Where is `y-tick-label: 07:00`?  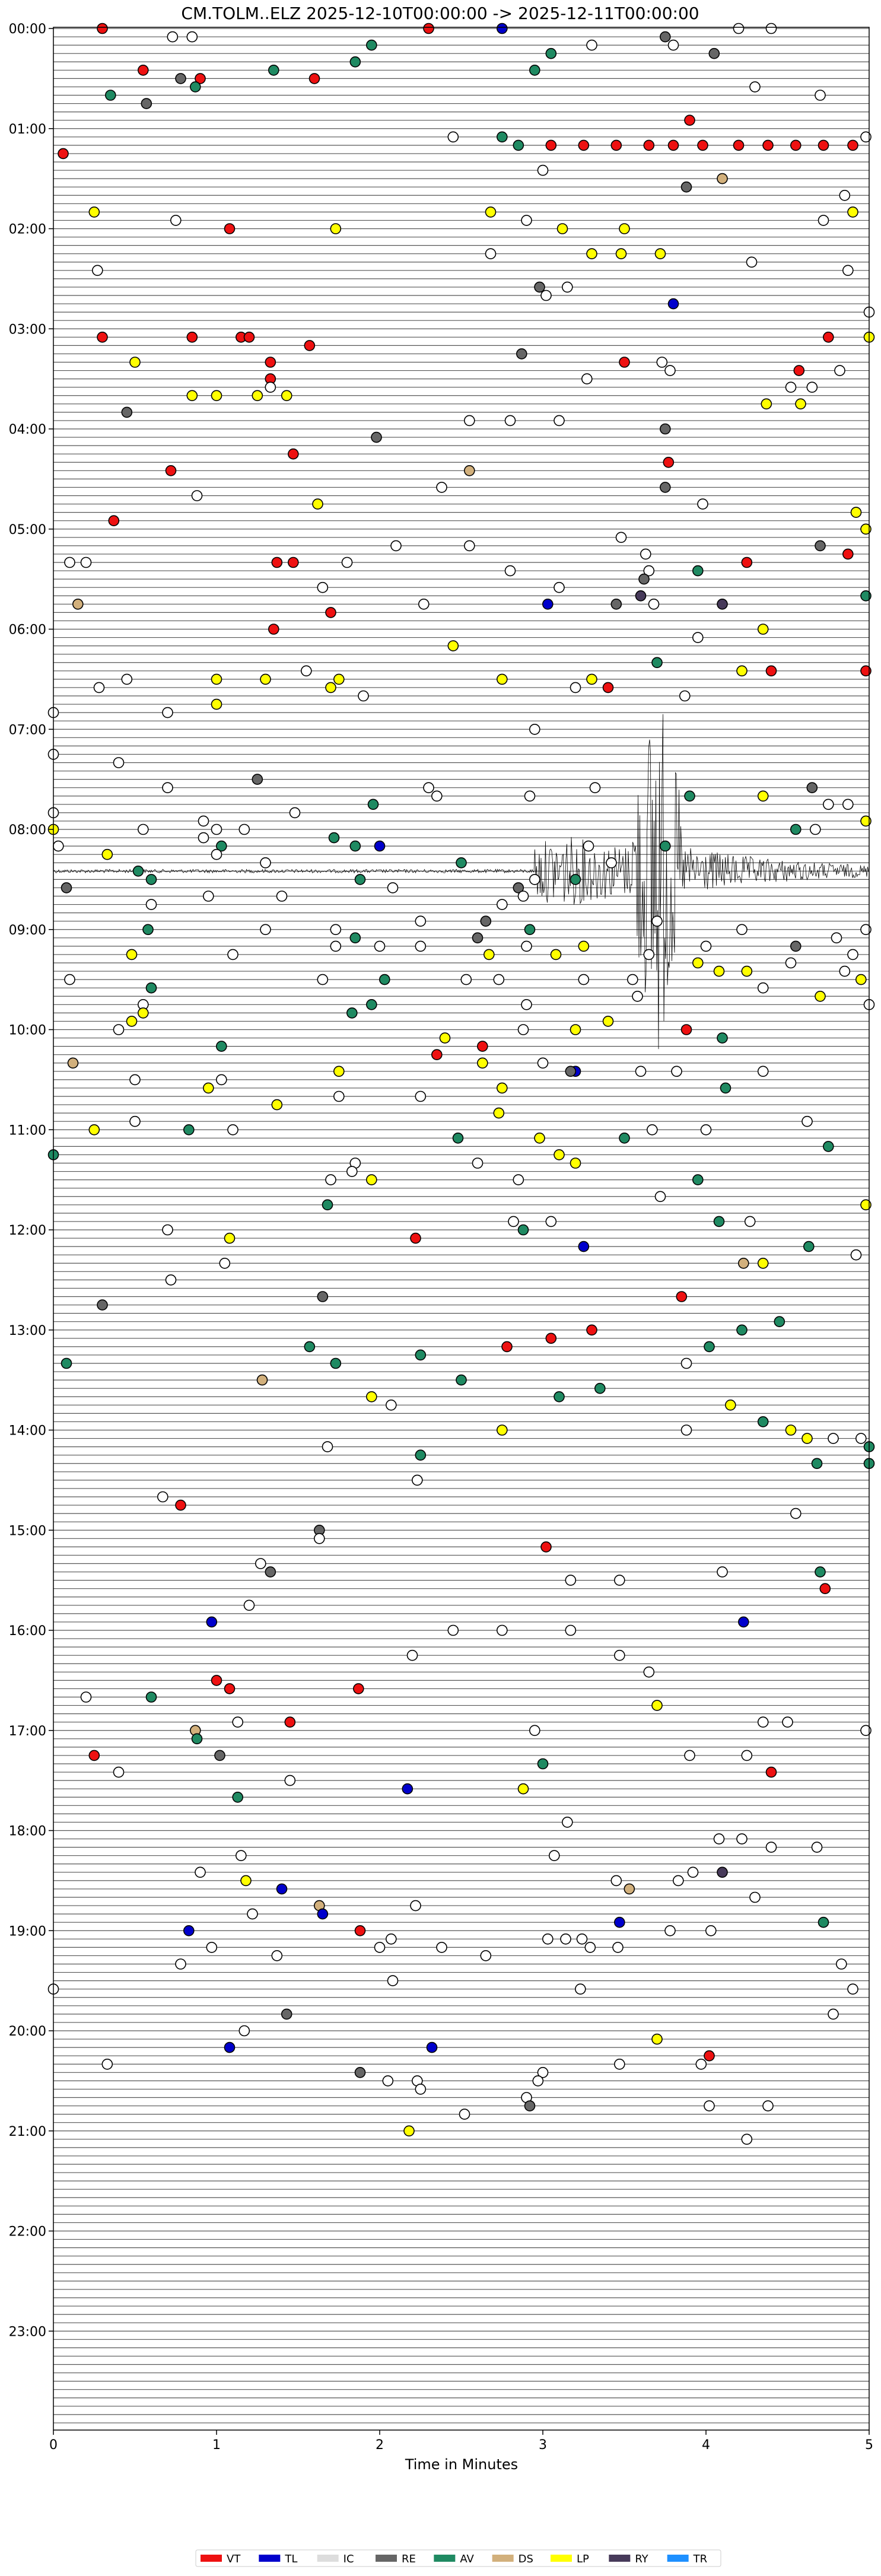
y-tick-label: 07:00 is located at coordinates (27, 730).